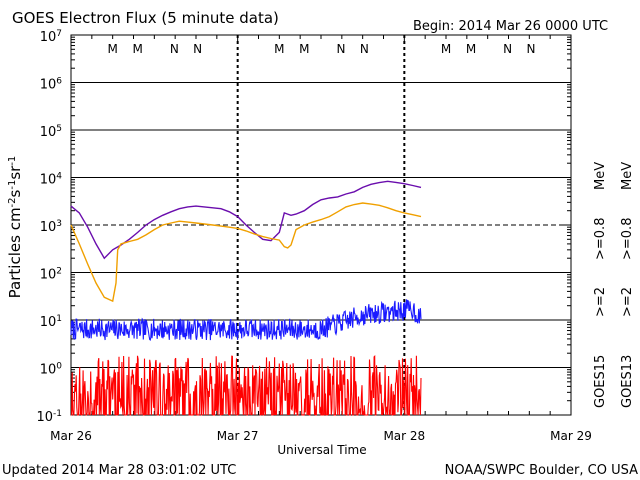 Image resolution: width=640 pixels, height=480 pixels. I want to click on legend: GOES15 >=2 >=0.8 MeV GOES13 >=2 >=0.8 MeV, so click(614, 285).